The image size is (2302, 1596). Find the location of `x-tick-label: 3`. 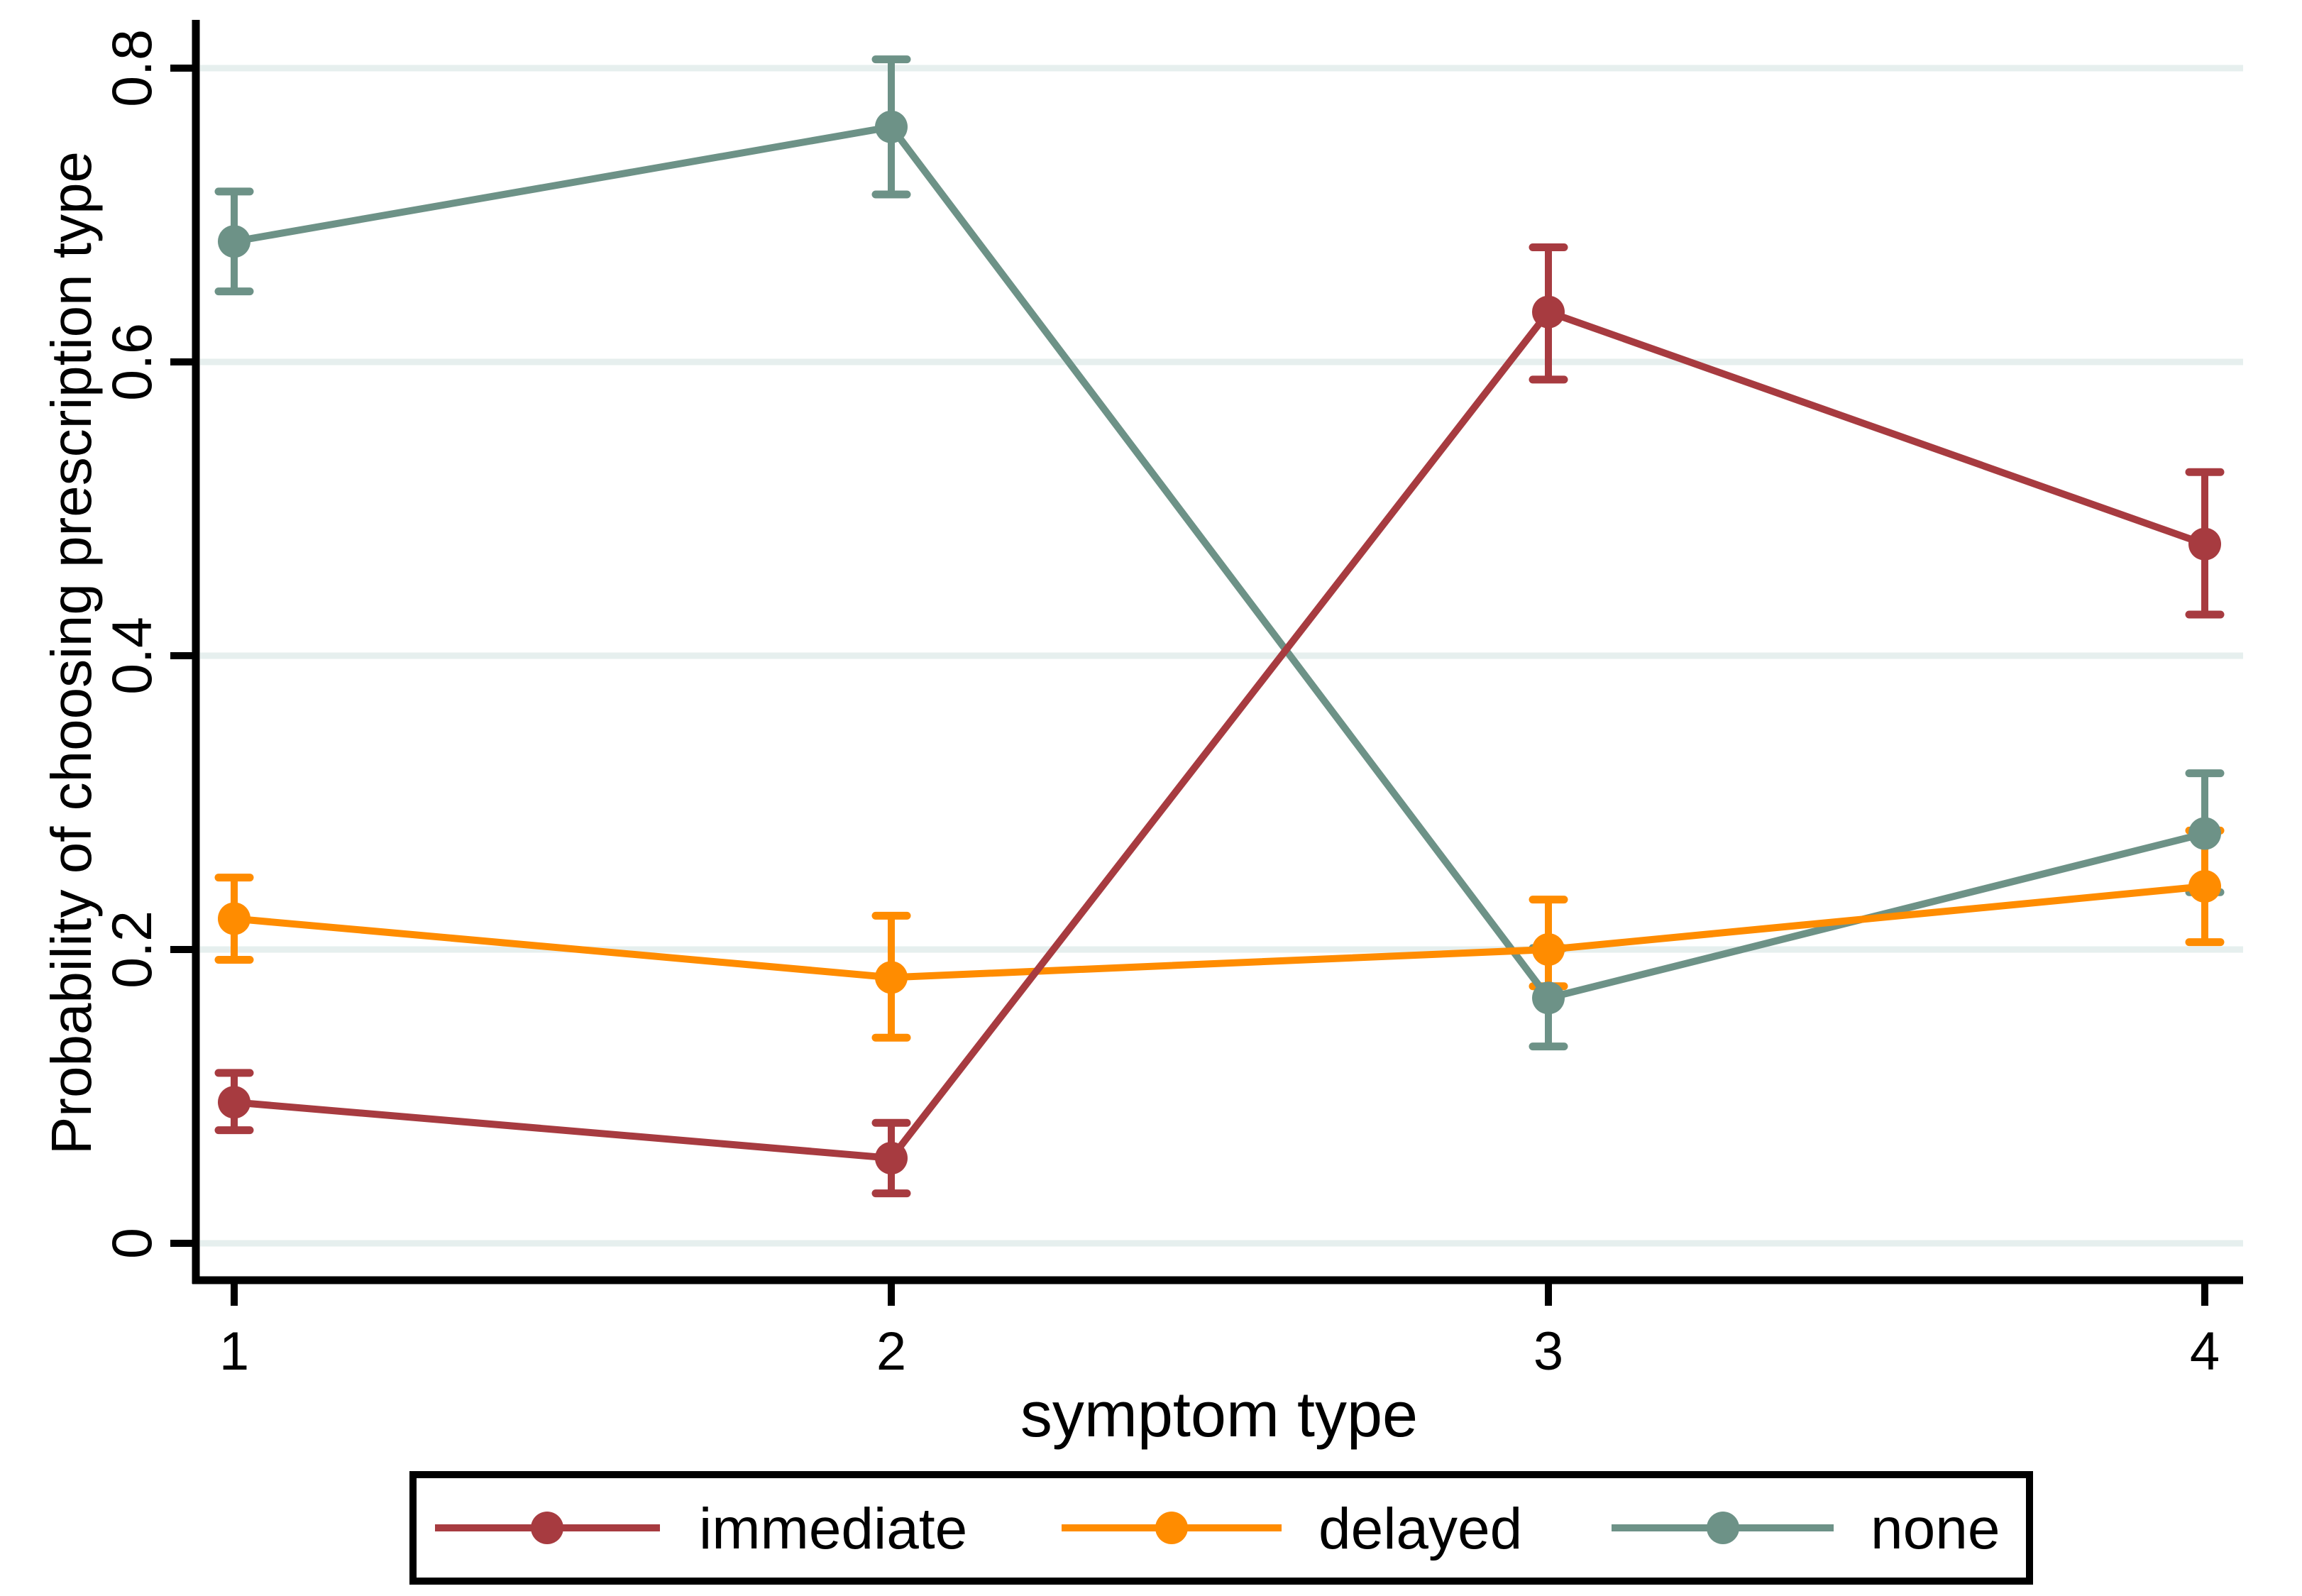

x-tick-label: 3 is located at coordinates (1548, 1351).